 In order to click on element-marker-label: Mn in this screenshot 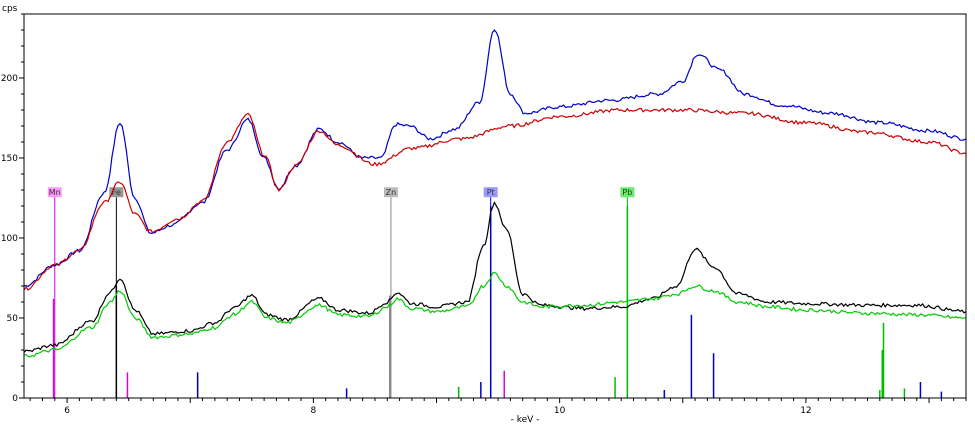, I will do `click(55, 192)`.